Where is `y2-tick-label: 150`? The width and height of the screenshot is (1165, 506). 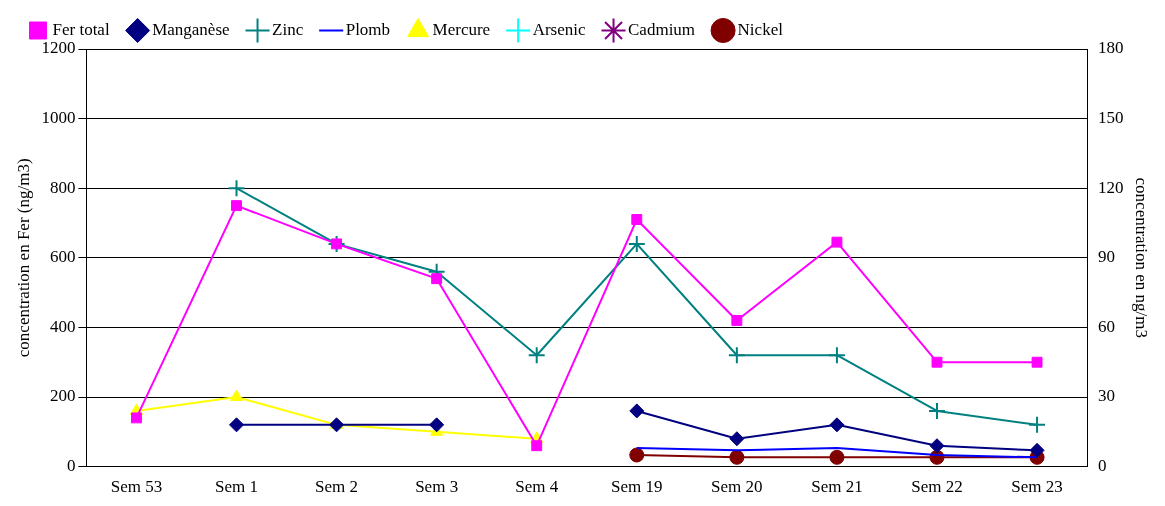
y2-tick-label: 150 is located at coordinates (1111, 118).